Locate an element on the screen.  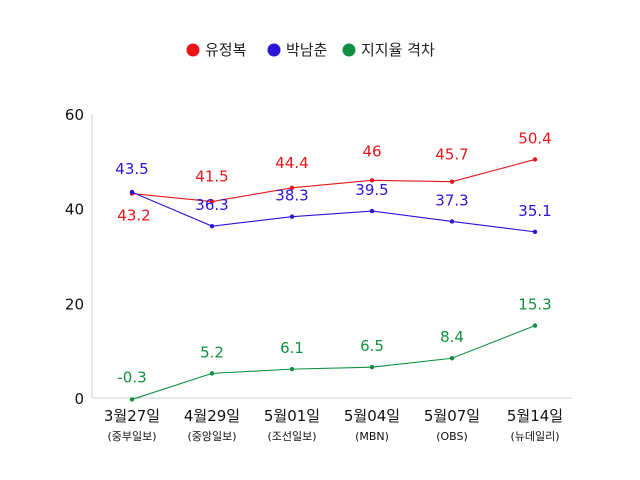
legend-item-1: 박남춘 is located at coordinates (297, 50).